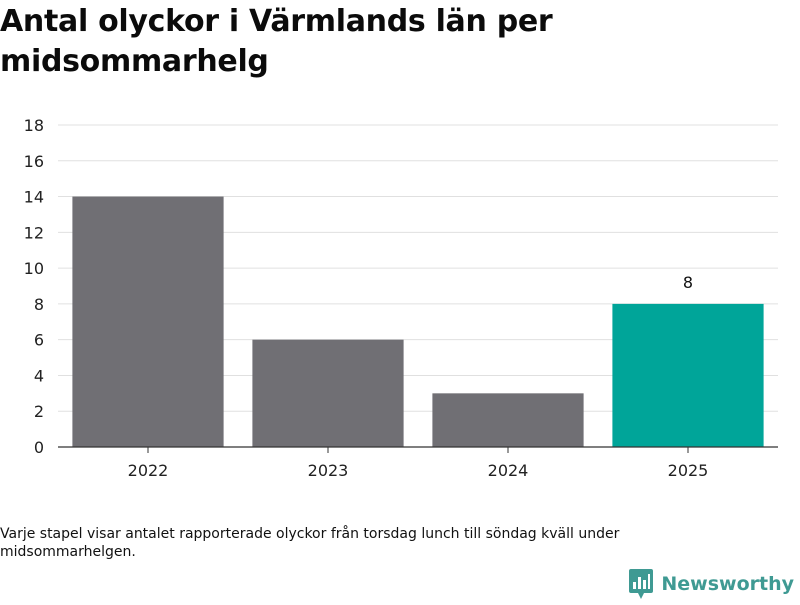 Image resolution: width=800 pixels, height=605 pixels. Describe the element at coordinates (39, 340) in the screenshot. I see `y-tick-label: 6` at that location.